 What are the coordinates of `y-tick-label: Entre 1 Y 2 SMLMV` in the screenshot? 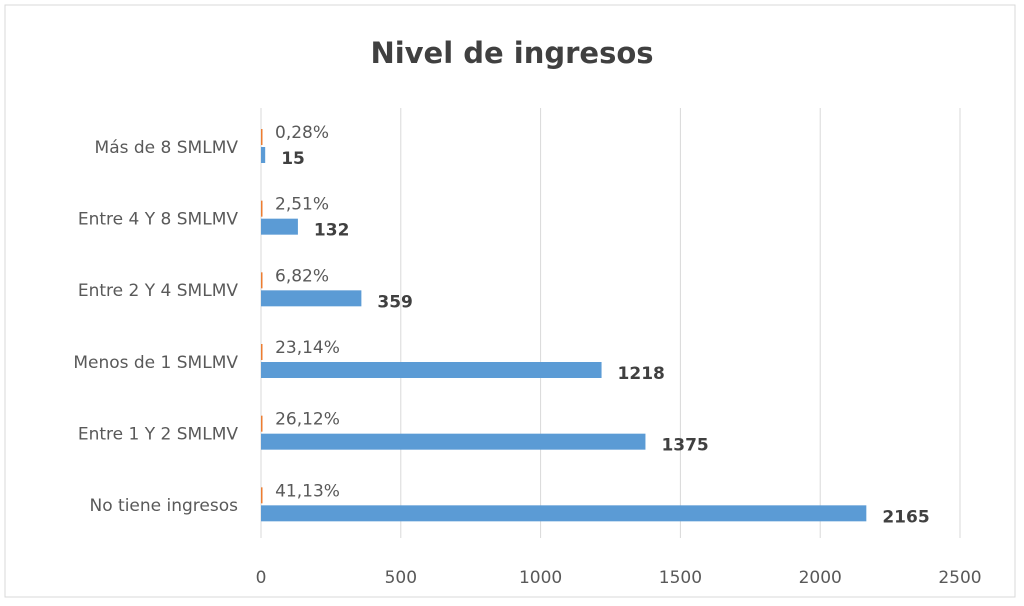 It's located at (158, 435).